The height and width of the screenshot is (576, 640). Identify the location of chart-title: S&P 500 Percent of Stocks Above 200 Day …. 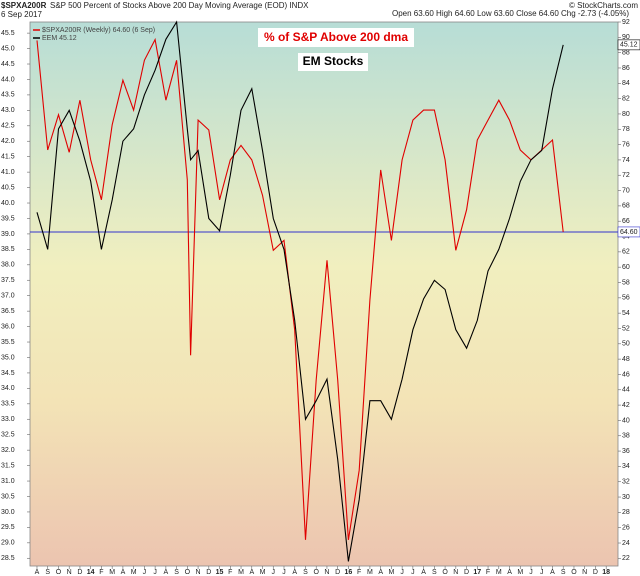
(179, 5).